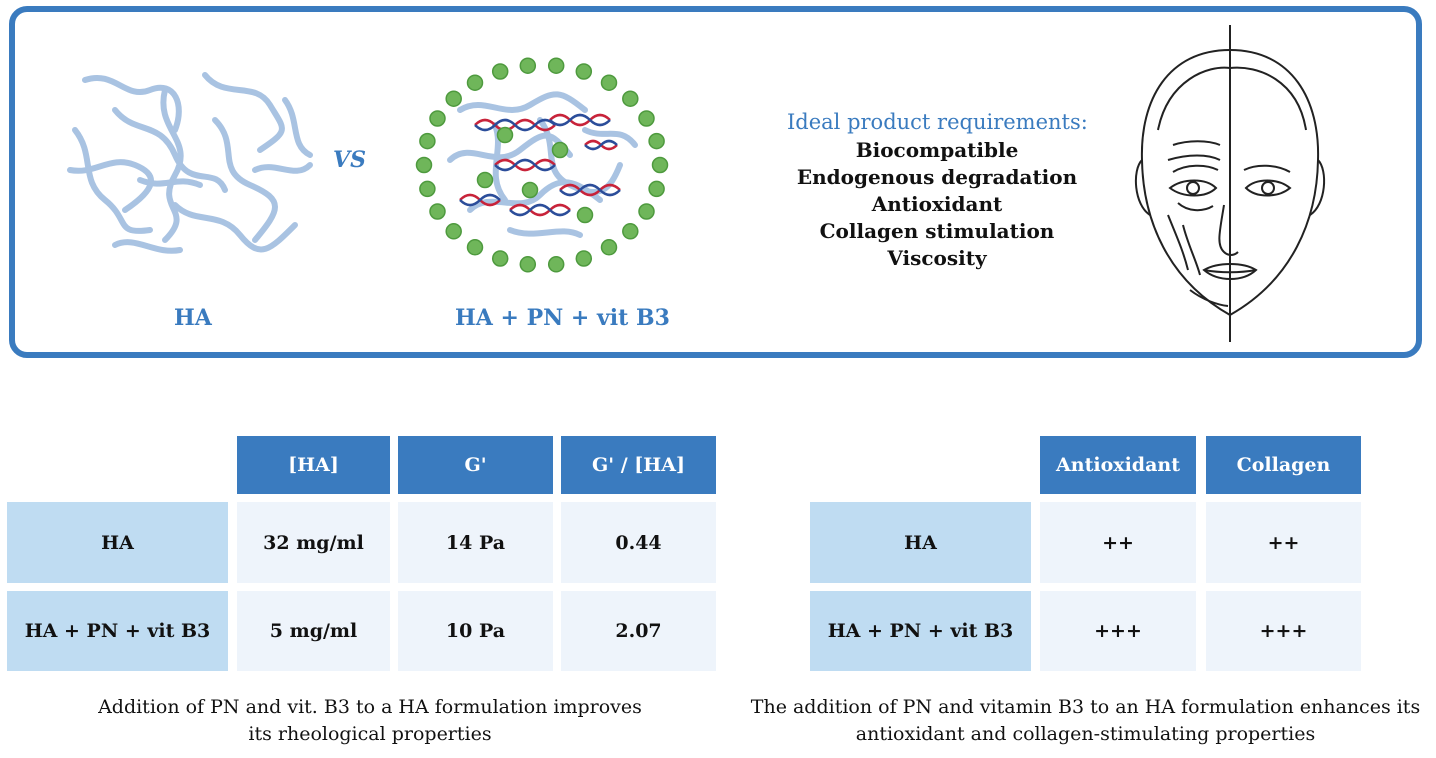 This screenshot has width=1436, height=758. Describe the element at coordinates (1230, 183) in the screenshot. I see `face-illustration-icon` at that location.